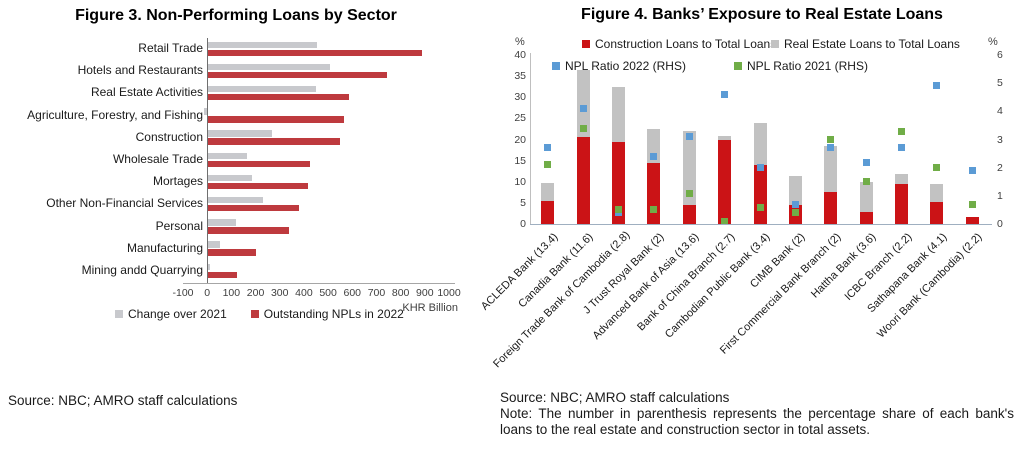 This screenshot has width=1024, height=467. What do you see at coordinates (586, 44) in the screenshot?
I see `construction-loans-swatch-icon` at bounding box center [586, 44].